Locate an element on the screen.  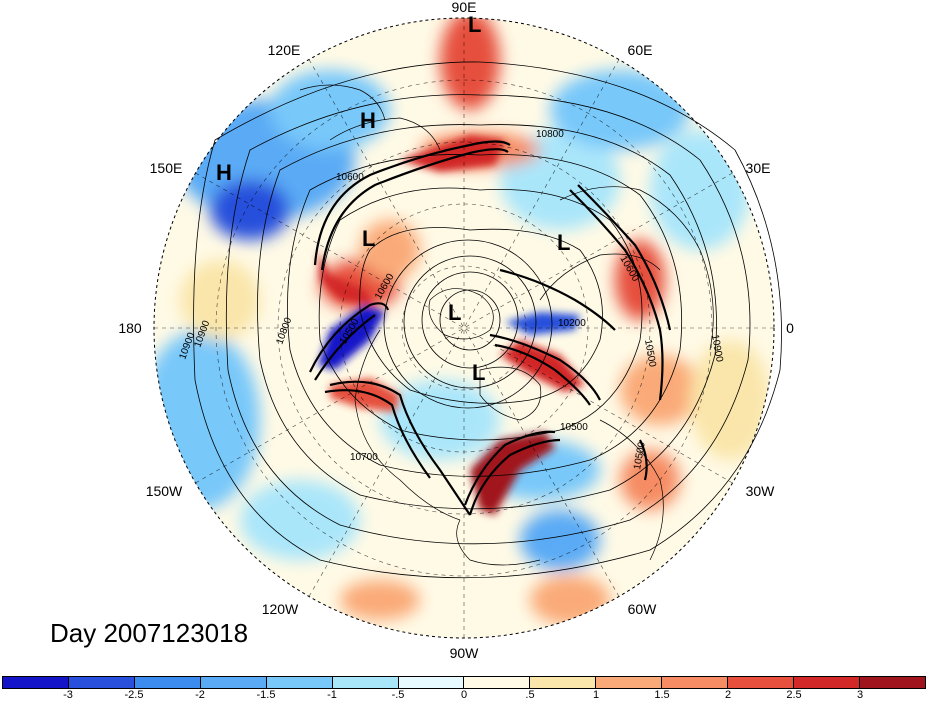
colorbar-tick-label: -1 is located at coordinates (332, 695).